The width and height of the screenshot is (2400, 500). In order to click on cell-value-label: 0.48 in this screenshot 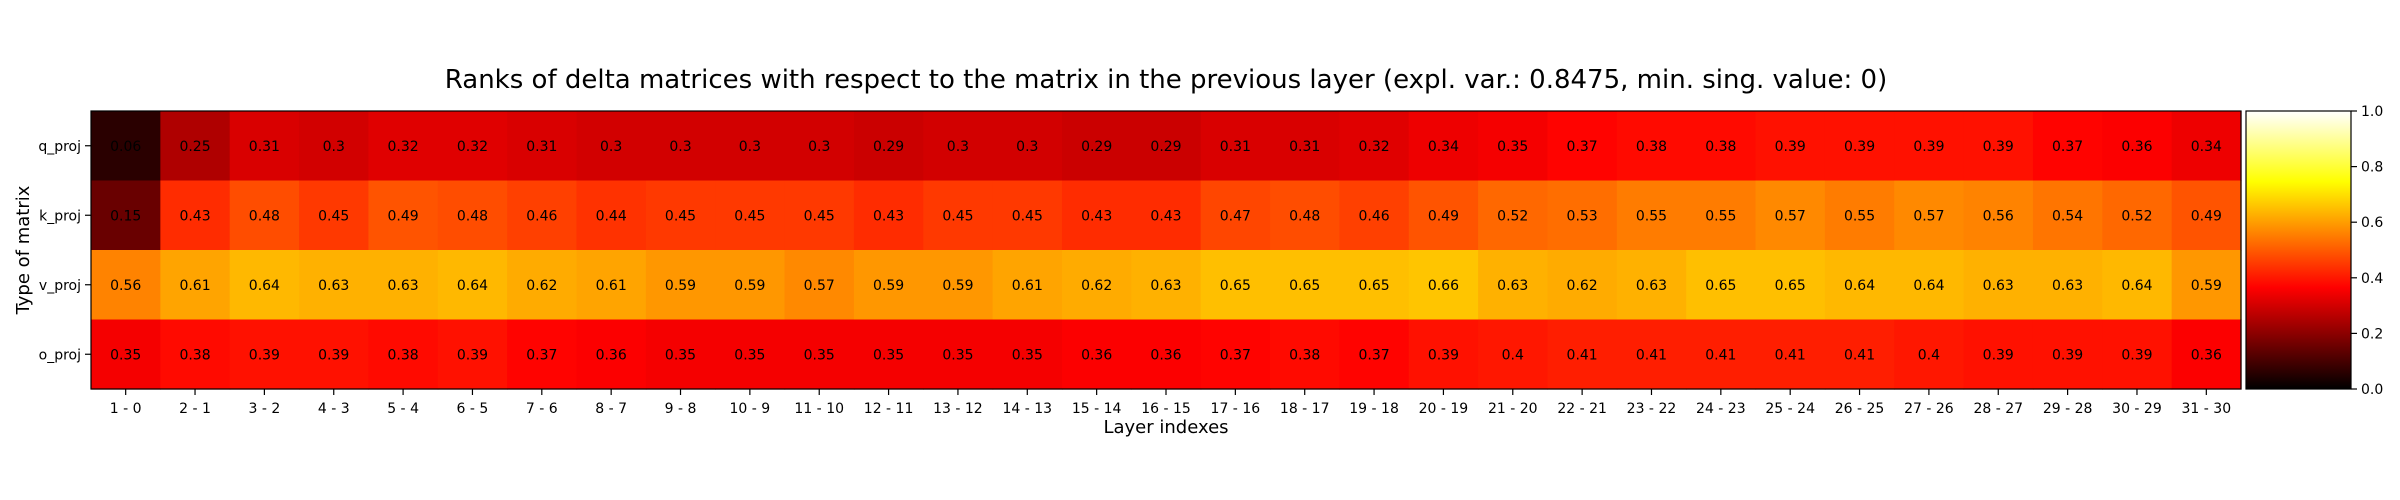, I will do `click(1304, 216)`.